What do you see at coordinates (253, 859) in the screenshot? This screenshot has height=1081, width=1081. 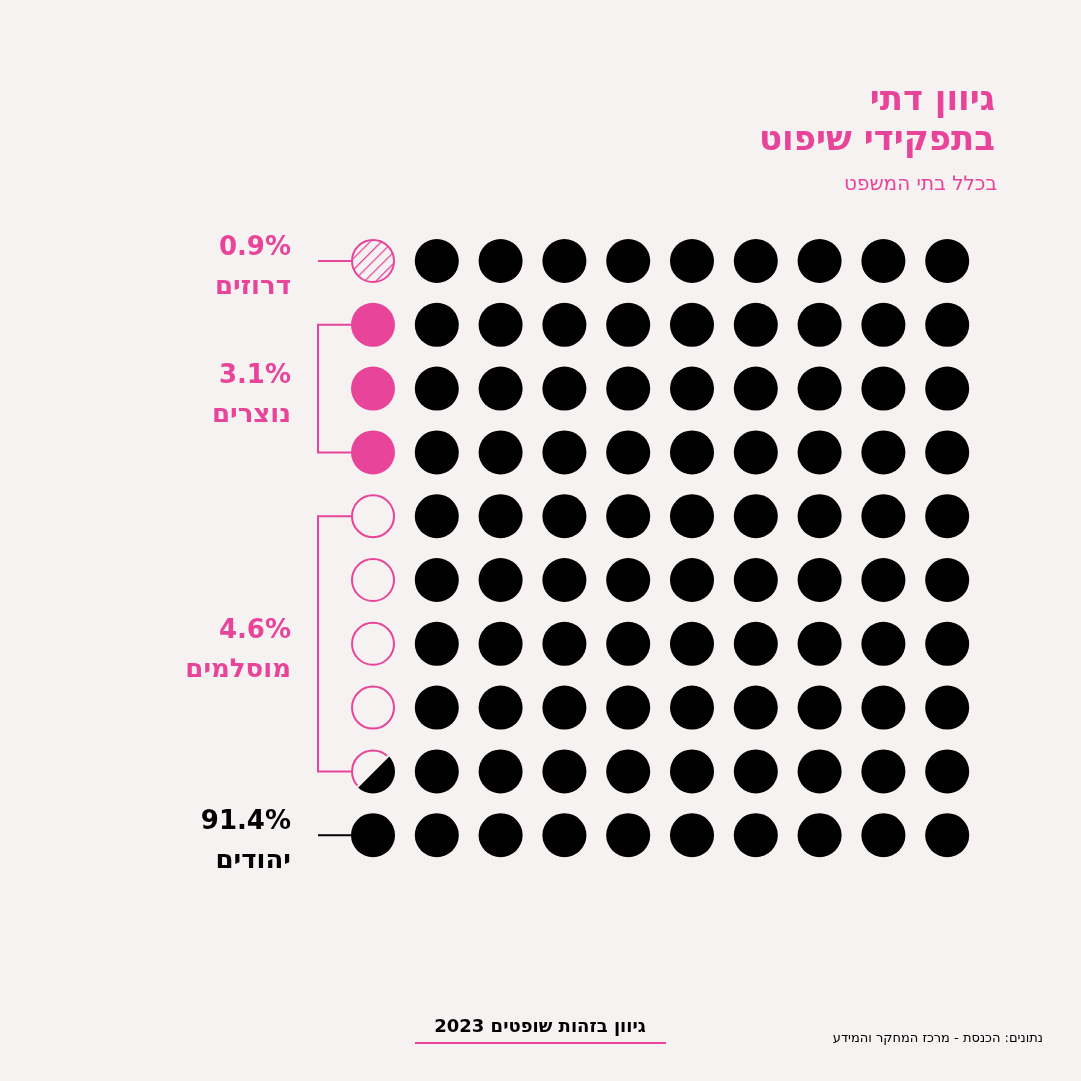 I see `category-label: יהודים` at bounding box center [253, 859].